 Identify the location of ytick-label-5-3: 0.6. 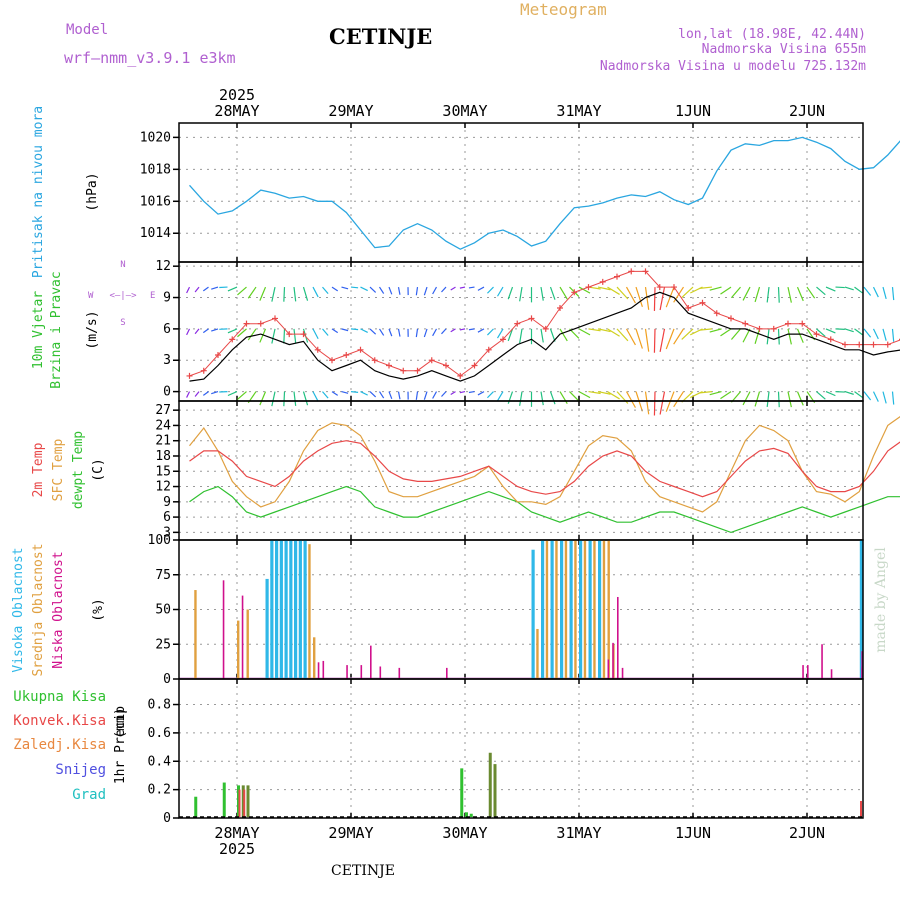
(159, 733).